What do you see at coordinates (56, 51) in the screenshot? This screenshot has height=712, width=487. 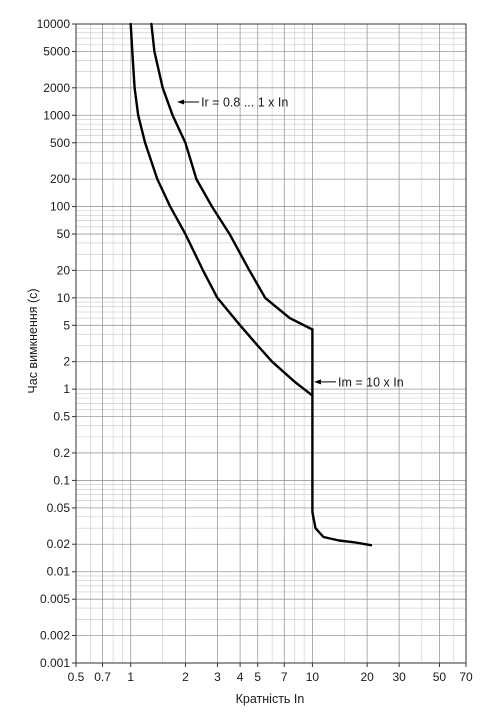 I see `y-tick-label: 5000` at bounding box center [56, 51].